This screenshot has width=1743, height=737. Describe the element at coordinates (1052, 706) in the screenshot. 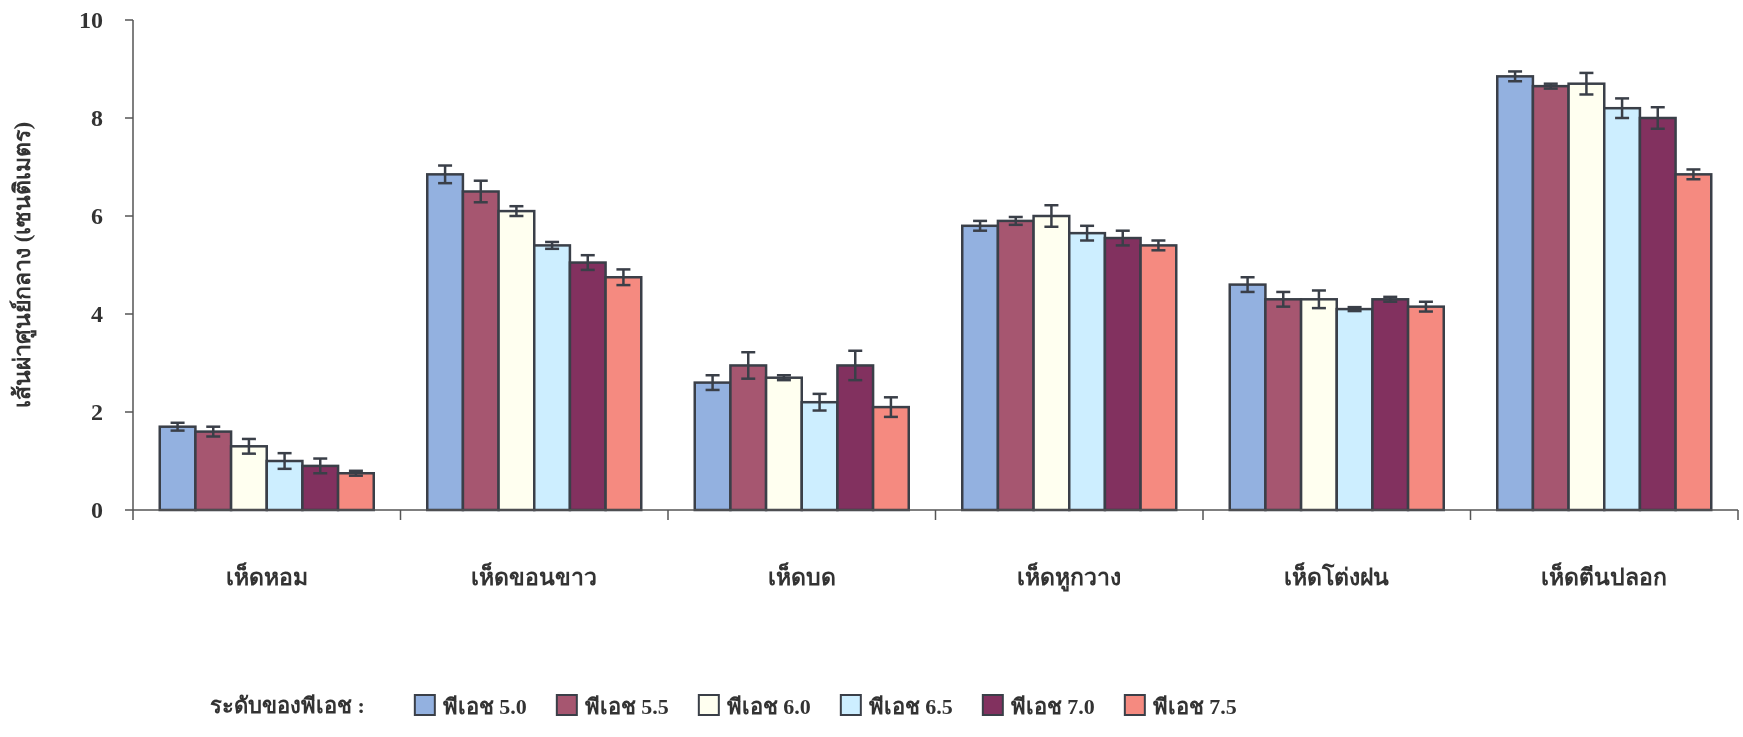

I see `legend-label: พีเอช 7.0` at that location.